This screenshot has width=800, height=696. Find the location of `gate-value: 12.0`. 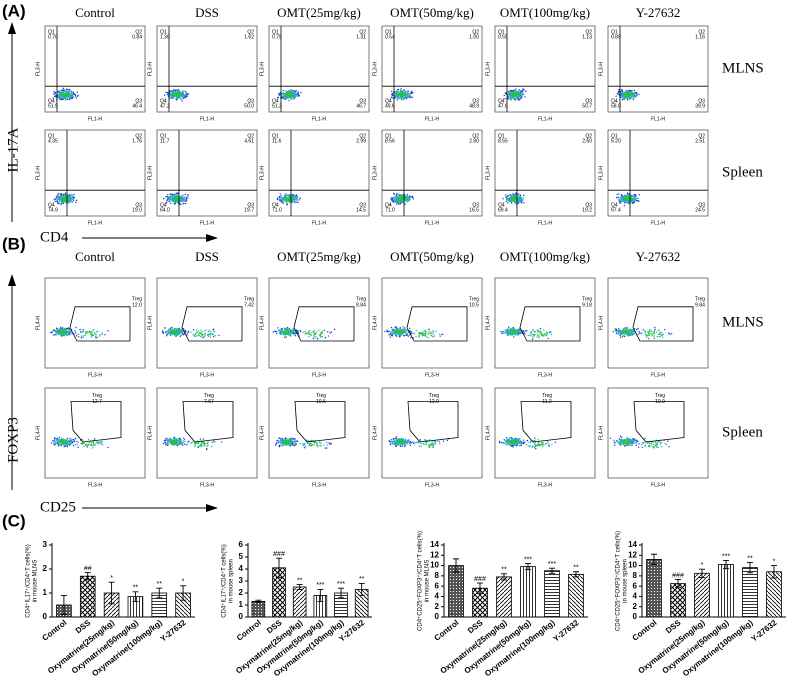

gate-value: 12.0 is located at coordinates (137, 306).